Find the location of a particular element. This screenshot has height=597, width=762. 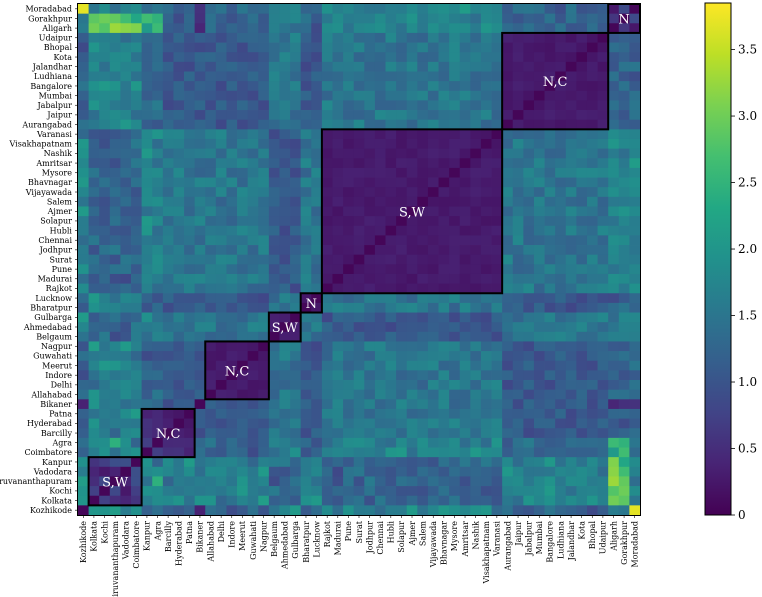

row-label: Barcilly is located at coordinates (57, 433).